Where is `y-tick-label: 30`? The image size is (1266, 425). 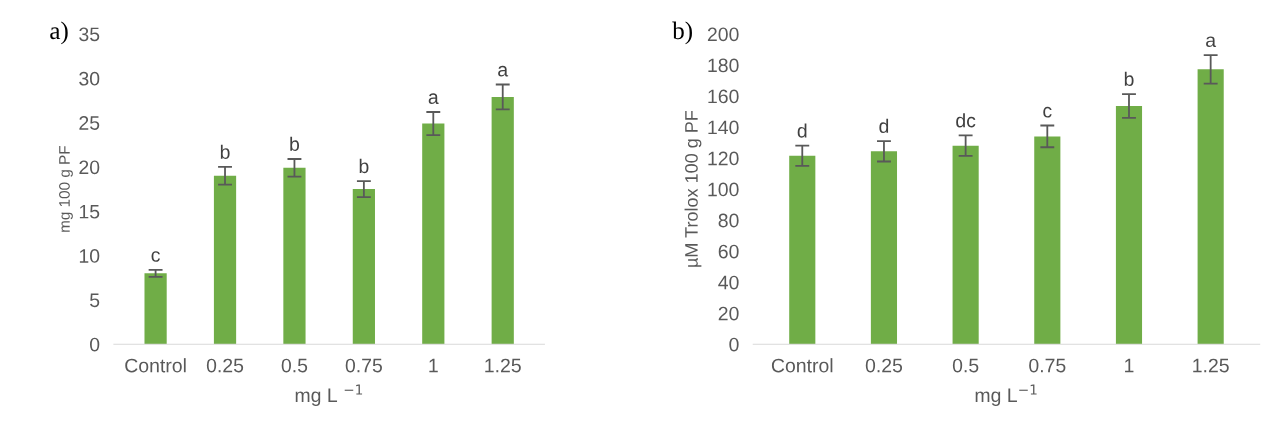
y-tick-label: 30 is located at coordinates (89, 78).